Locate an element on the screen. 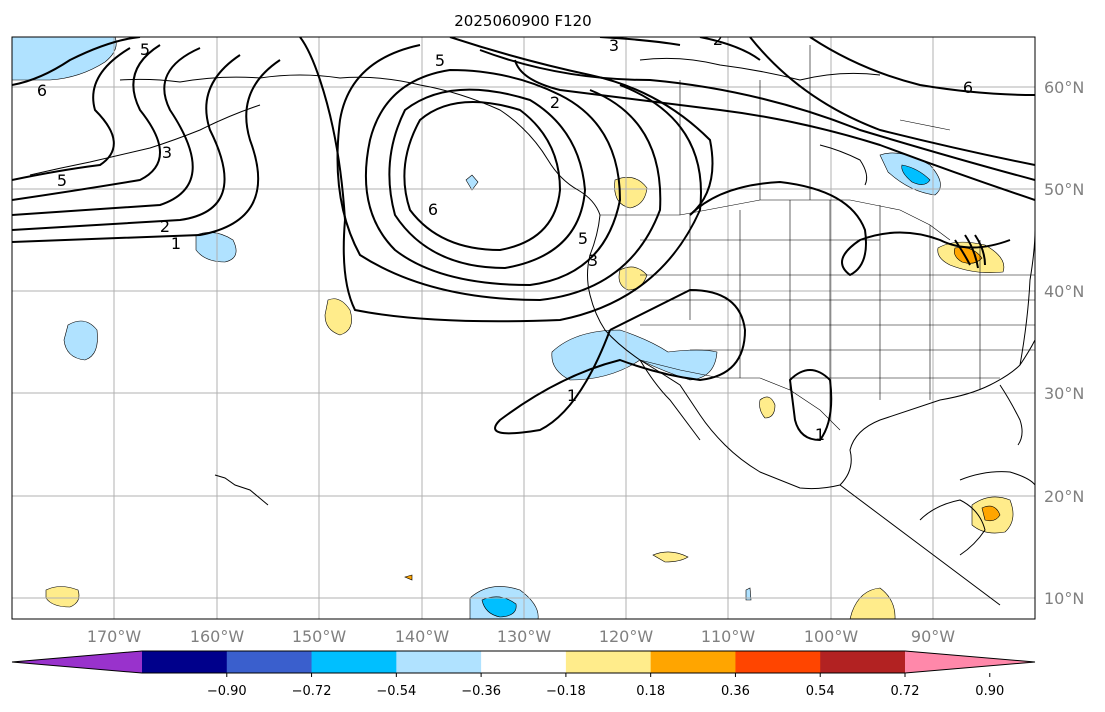 Image resolution: width=1105 pixels, height=712 pixels. negative-anomaly-aleutian is located at coordinates (216, 247).